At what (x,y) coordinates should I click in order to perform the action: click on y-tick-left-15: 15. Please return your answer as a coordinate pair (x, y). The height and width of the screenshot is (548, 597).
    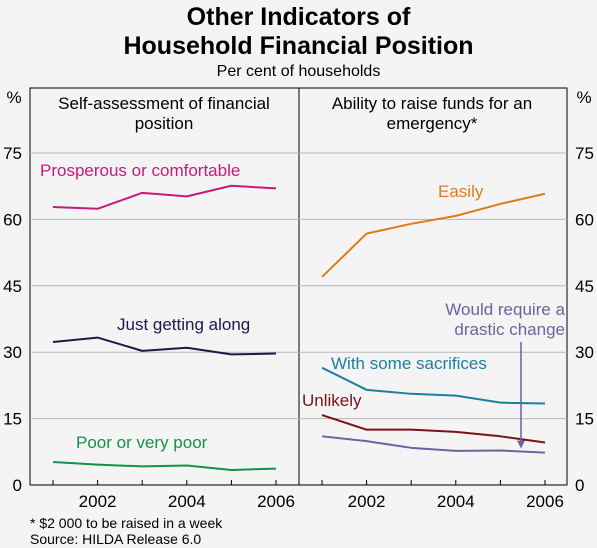
    Looking at the image, I should click on (12, 419).